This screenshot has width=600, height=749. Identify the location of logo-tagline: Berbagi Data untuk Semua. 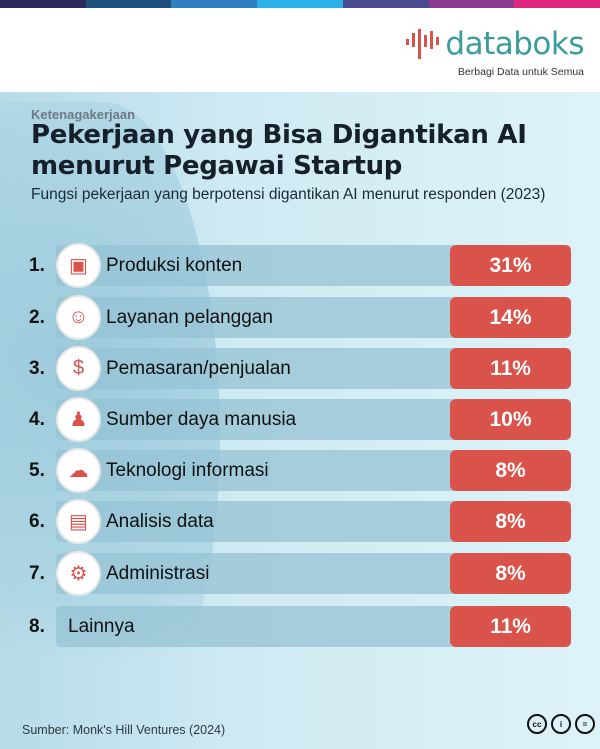
(520, 72).